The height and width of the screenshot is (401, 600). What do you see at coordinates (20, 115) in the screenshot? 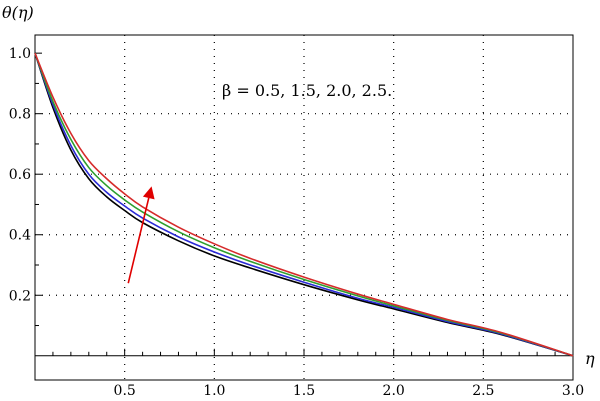
I see `y-tick-label: 0.8` at bounding box center [20, 115].